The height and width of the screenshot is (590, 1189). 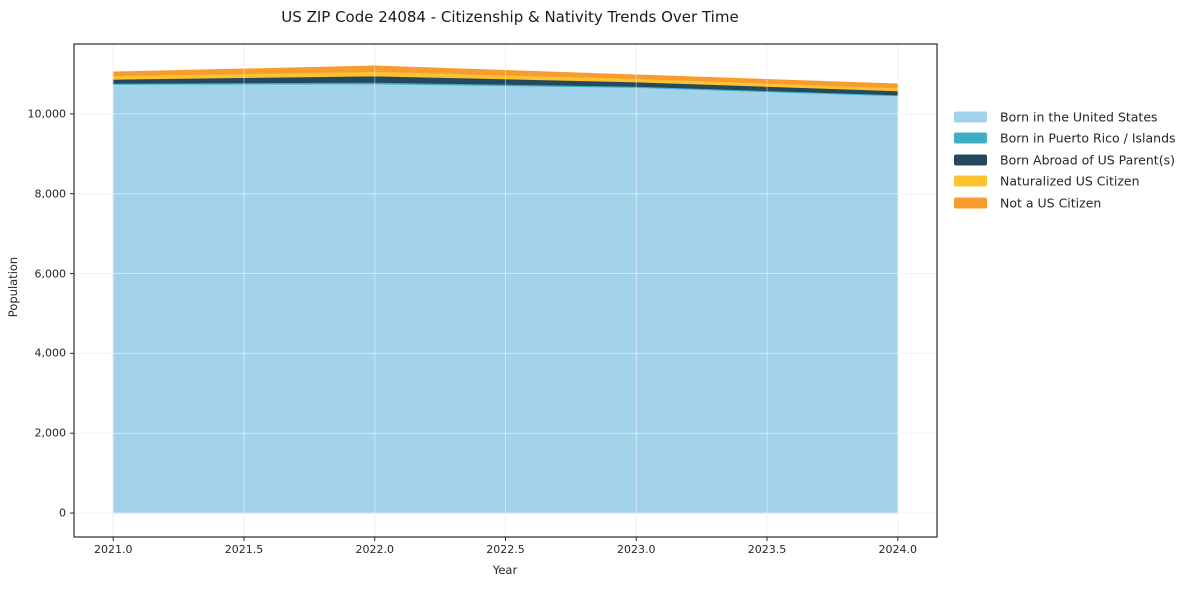 I want to click on legend-label: Not a US Citizen, so click(x=1051, y=202).